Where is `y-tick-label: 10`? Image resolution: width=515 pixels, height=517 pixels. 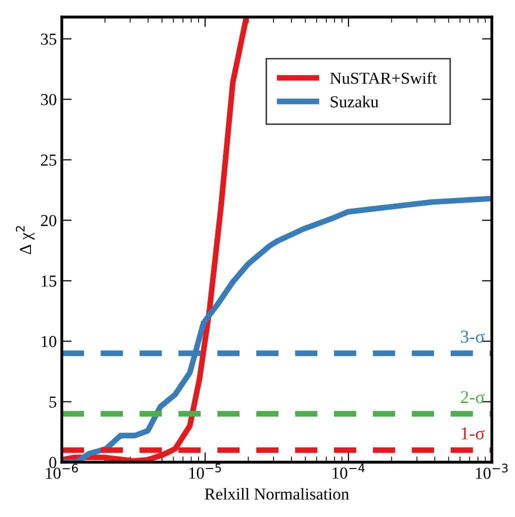
y-tick-label: 10 is located at coordinates (49, 342).